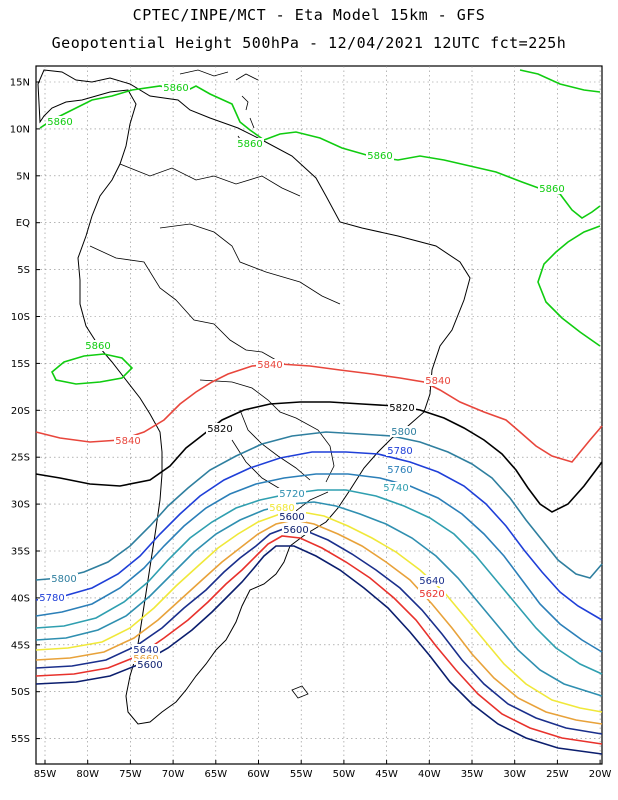 This screenshot has width=618, height=800. What do you see at coordinates (20, 739) in the screenshot?
I see `lat-tick-label: 55S` at bounding box center [20, 739].